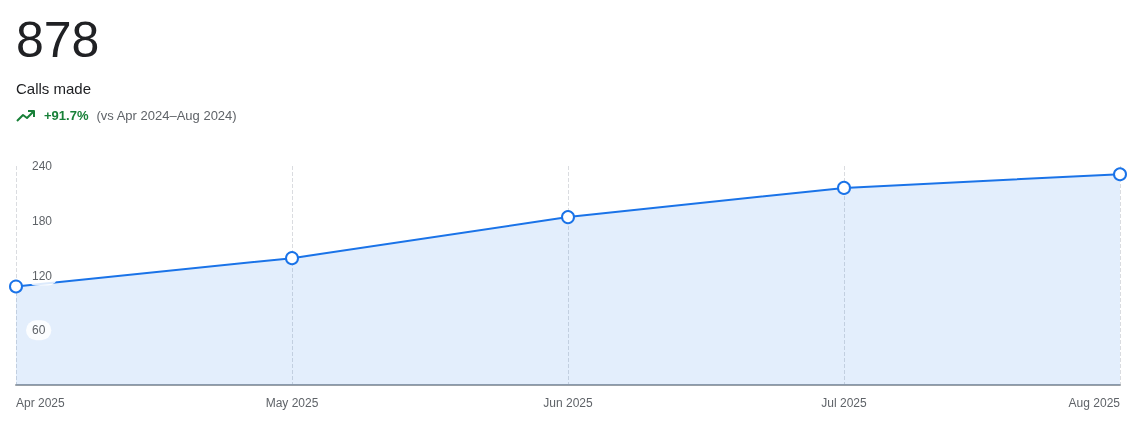 The height and width of the screenshot is (424, 1141). What do you see at coordinates (292, 403) in the screenshot?
I see `x-tick-label: May 2025` at bounding box center [292, 403].